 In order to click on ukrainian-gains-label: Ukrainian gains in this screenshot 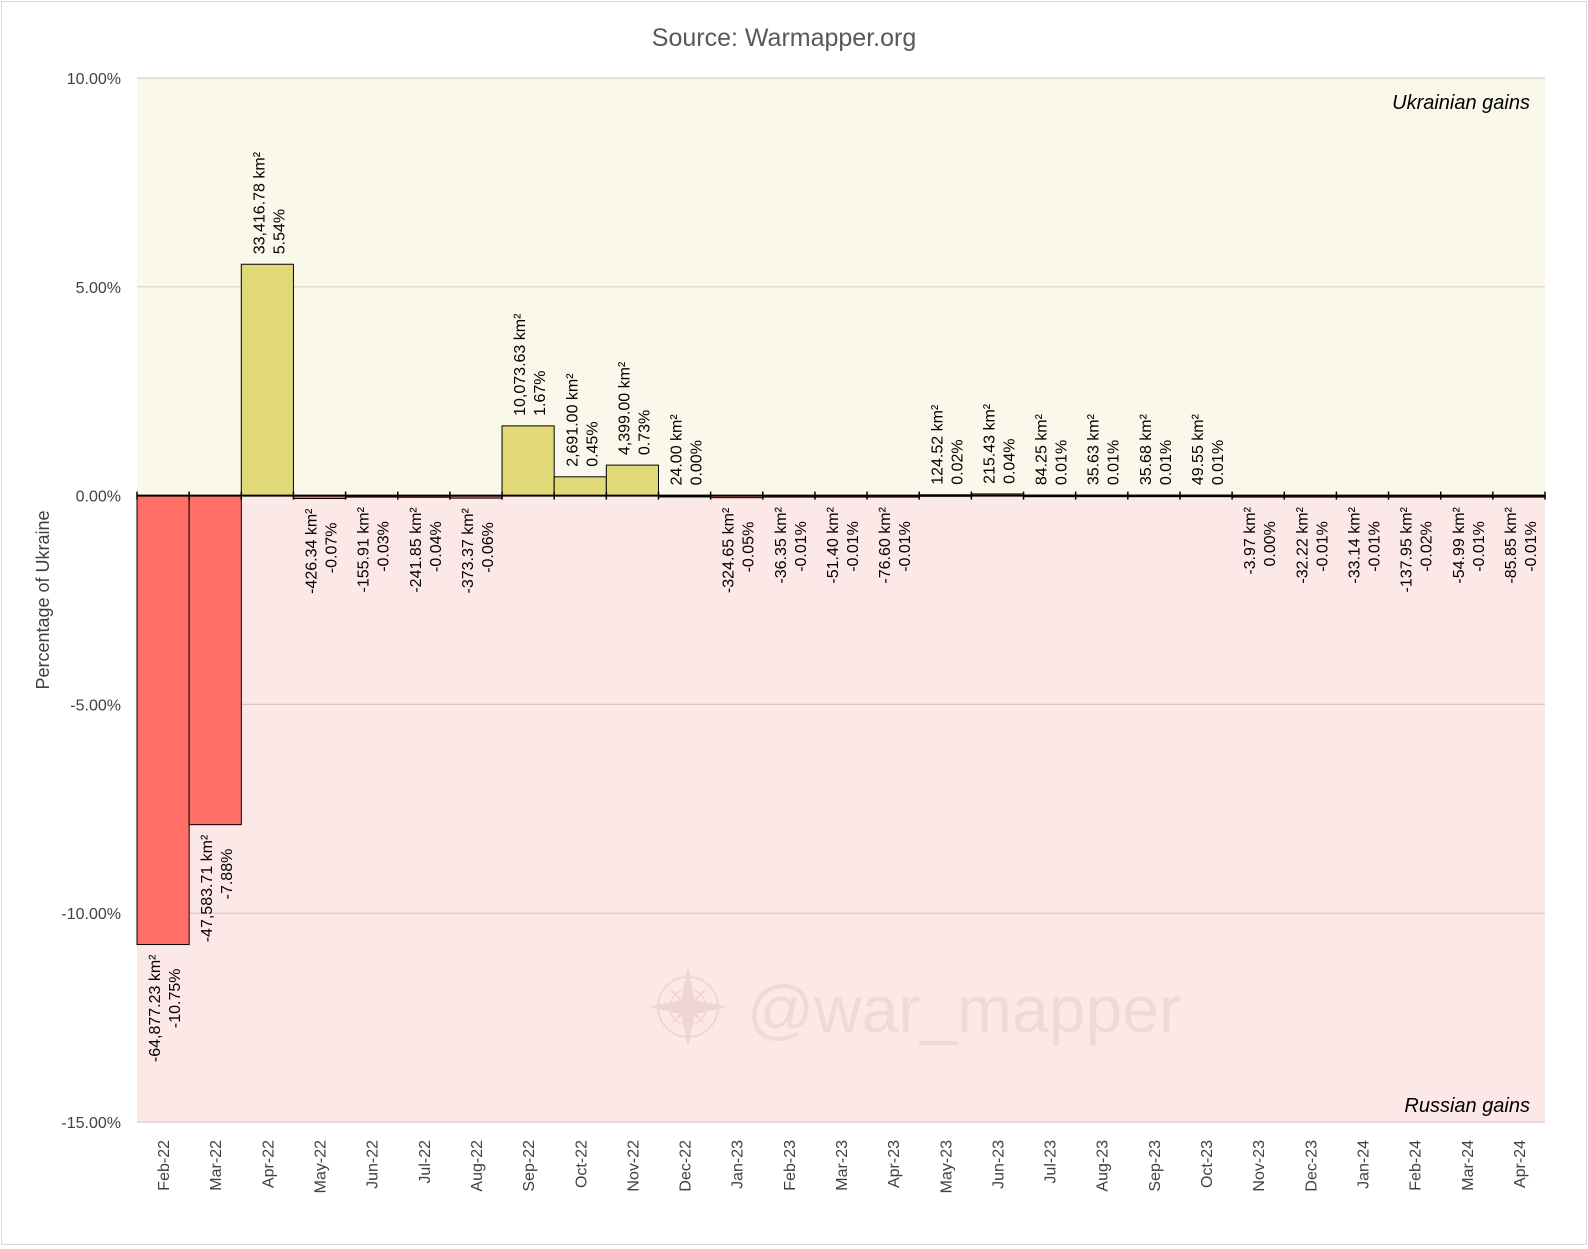, I will do `click(1461, 103)`.